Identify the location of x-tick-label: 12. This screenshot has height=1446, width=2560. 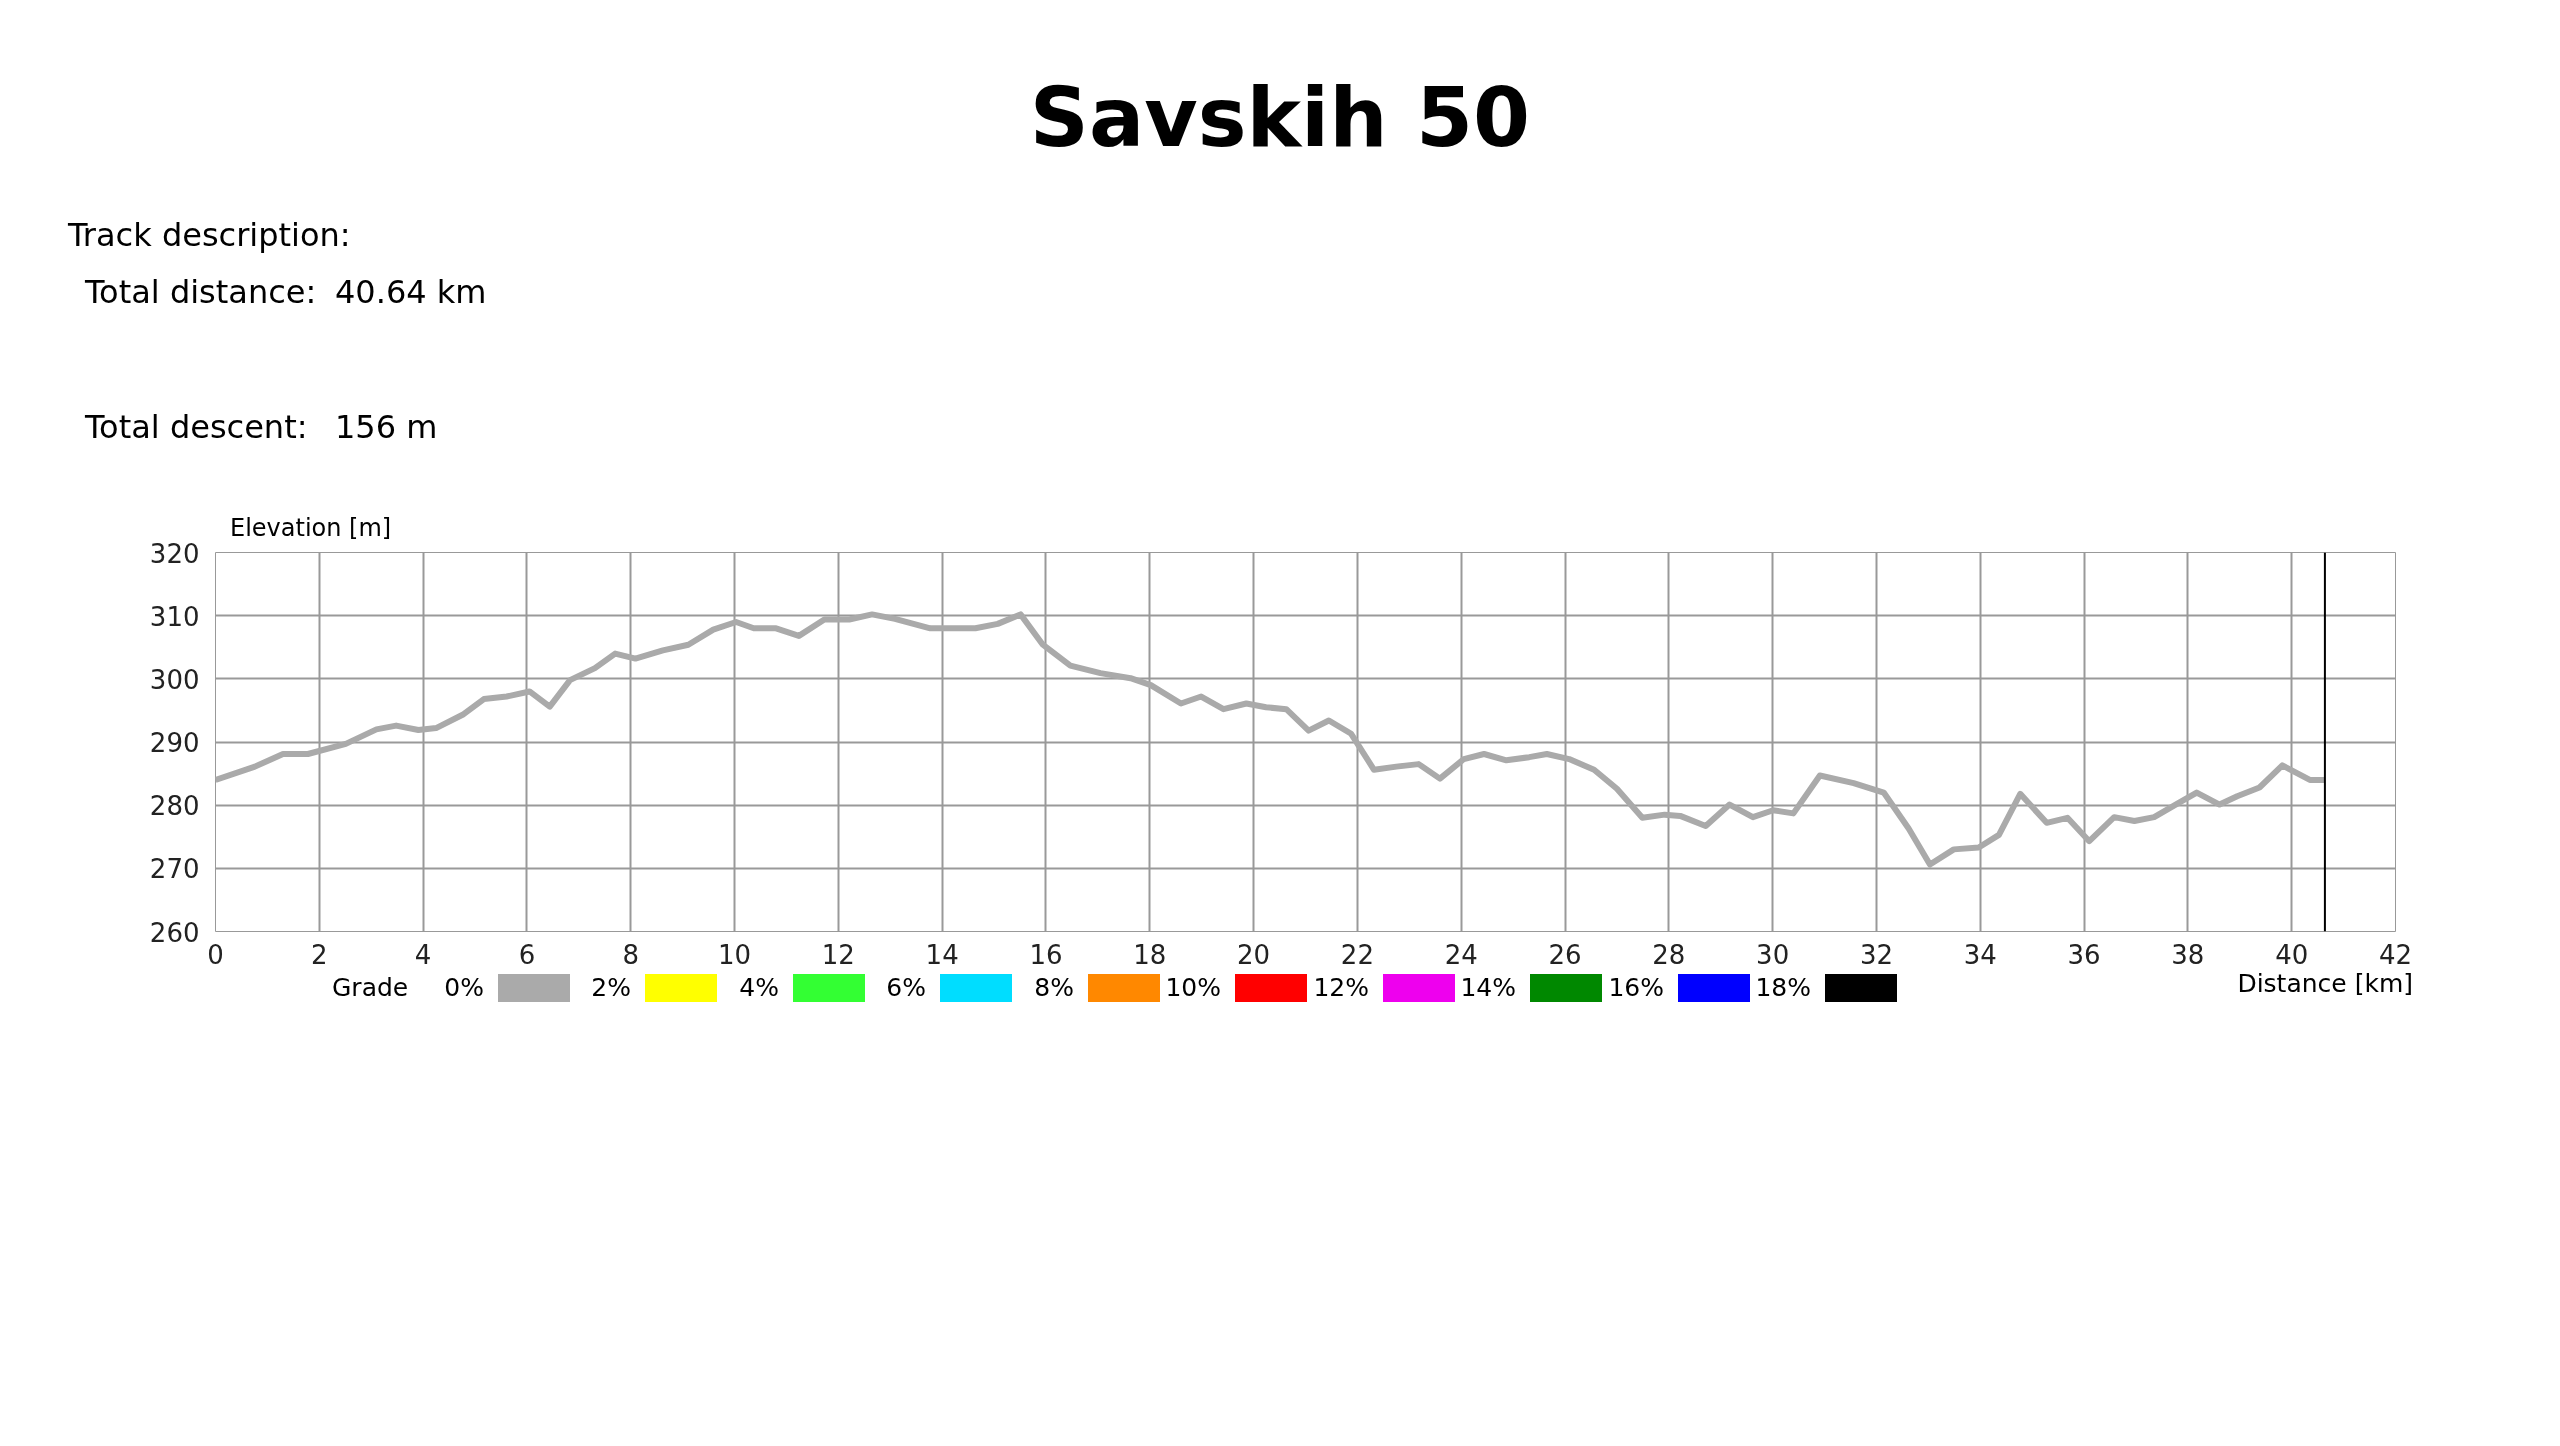
(838, 954).